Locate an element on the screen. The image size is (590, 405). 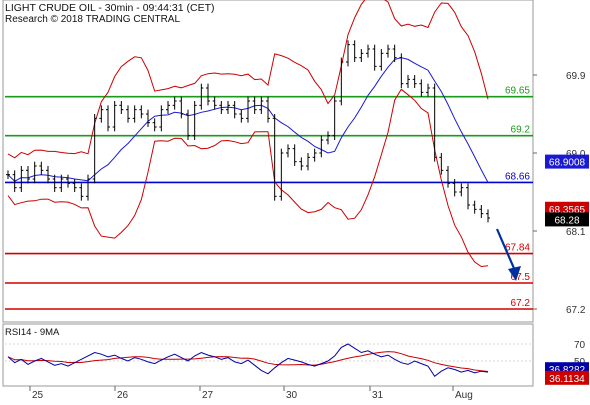
badge-68.28-bg is located at coordinates (567, 219).